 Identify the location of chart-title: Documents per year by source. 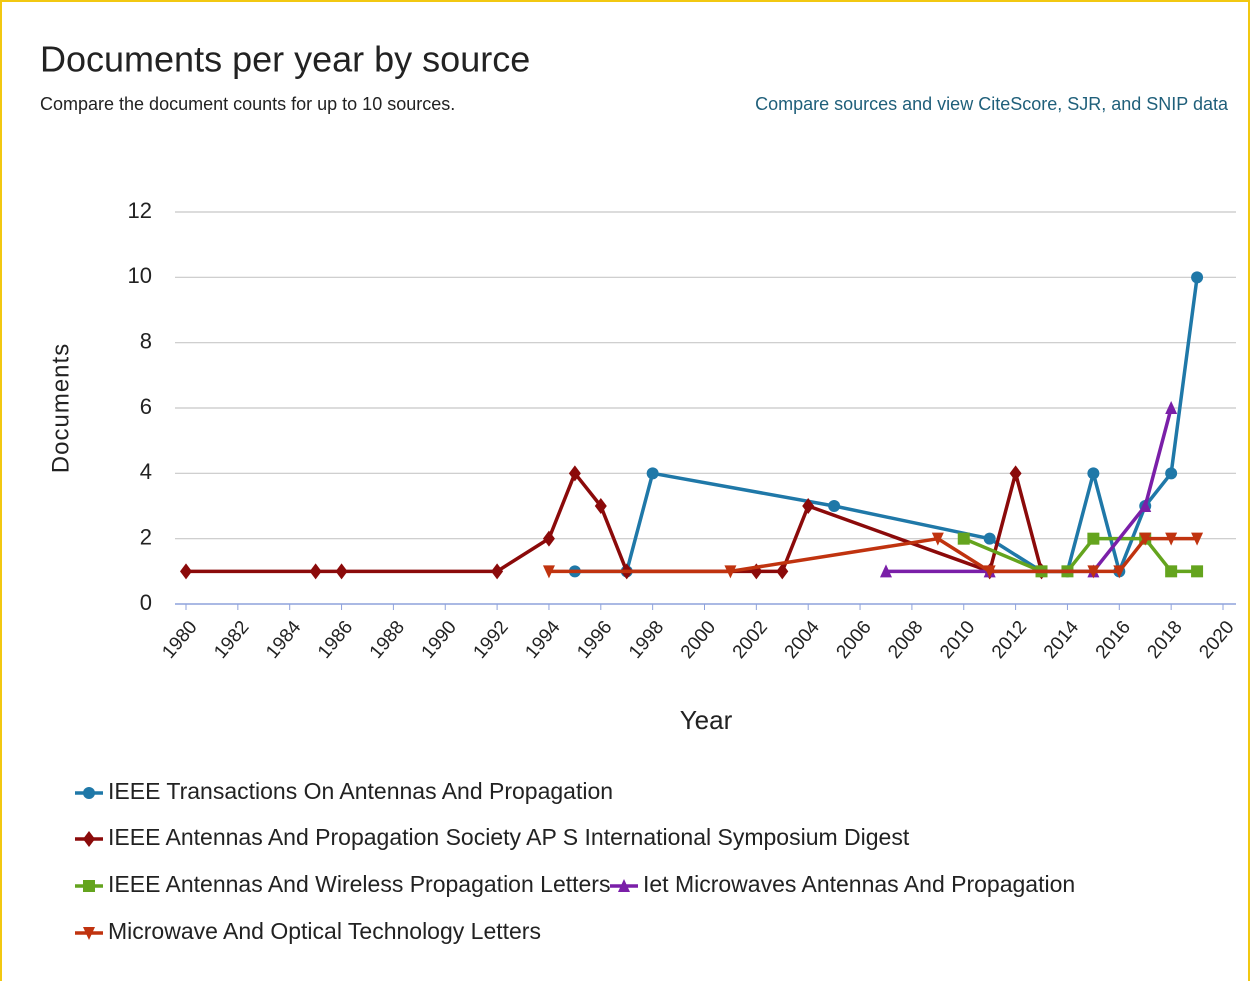
(285, 59).